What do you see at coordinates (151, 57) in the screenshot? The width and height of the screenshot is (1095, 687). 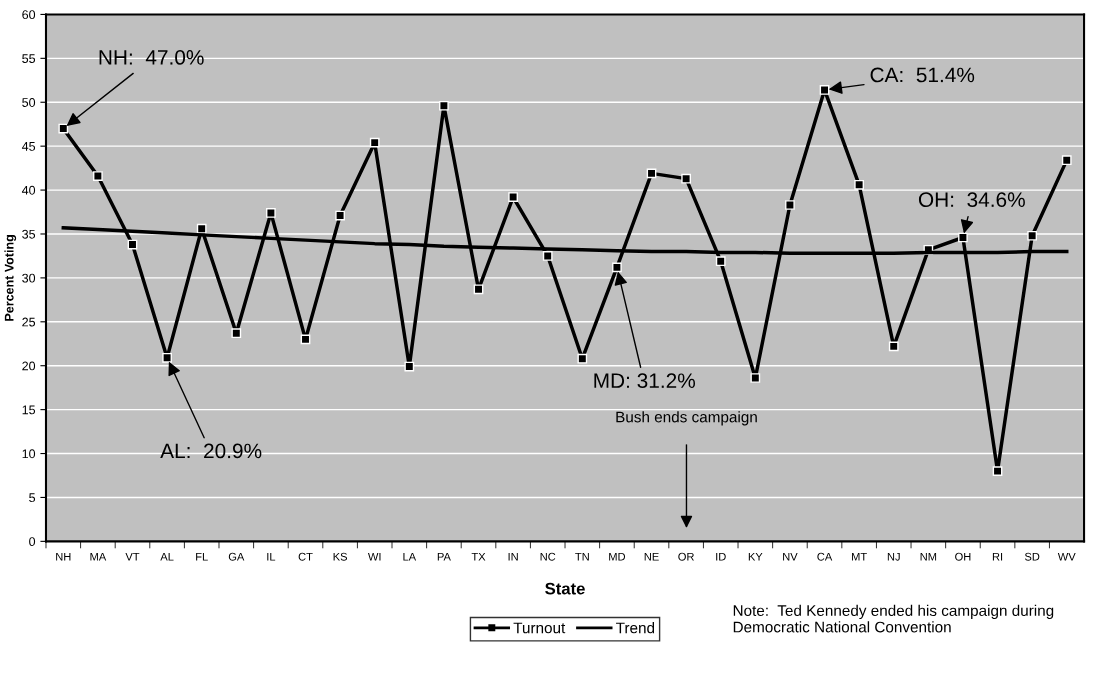 I see `annotation: NH: 47.0%` at bounding box center [151, 57].